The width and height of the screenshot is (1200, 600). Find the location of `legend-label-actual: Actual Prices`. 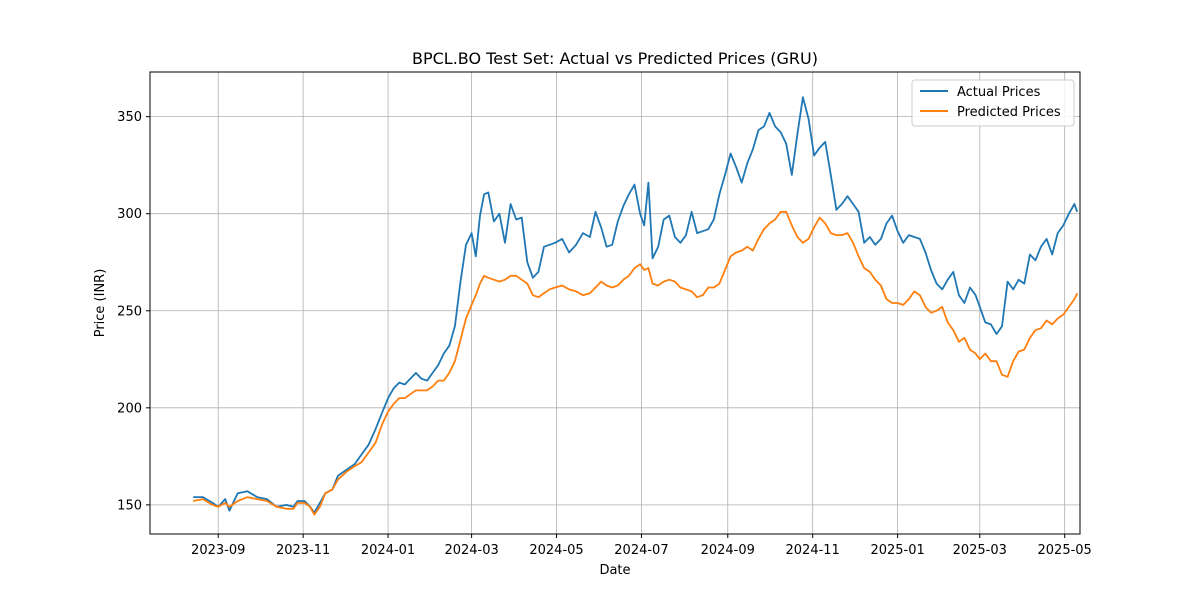

legend-label-actual: Actual Prices is located at coordinates (999, 92).